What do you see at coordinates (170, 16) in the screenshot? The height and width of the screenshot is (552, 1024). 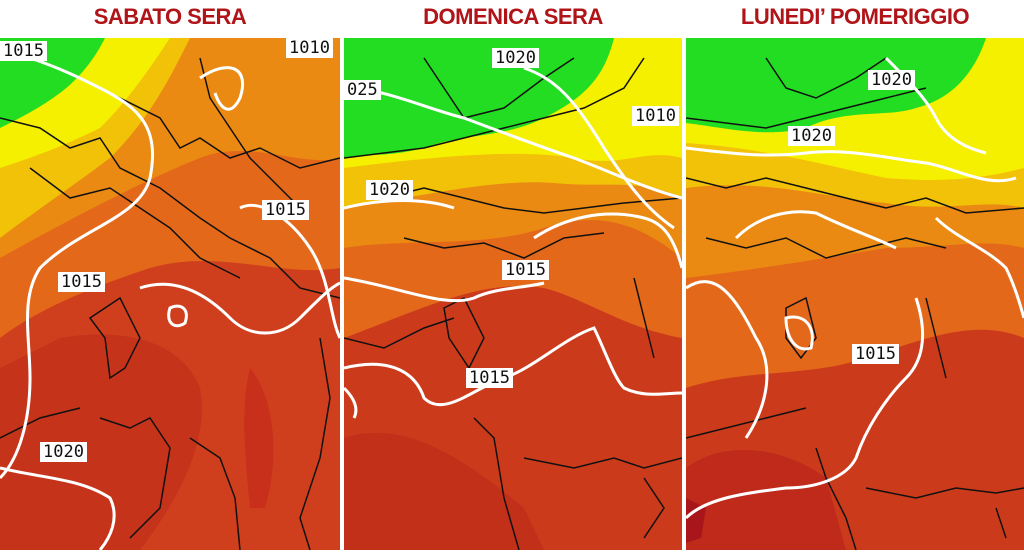 I see `panel-title-sabato: SABATO SERA` at bounding box center [170, 16].